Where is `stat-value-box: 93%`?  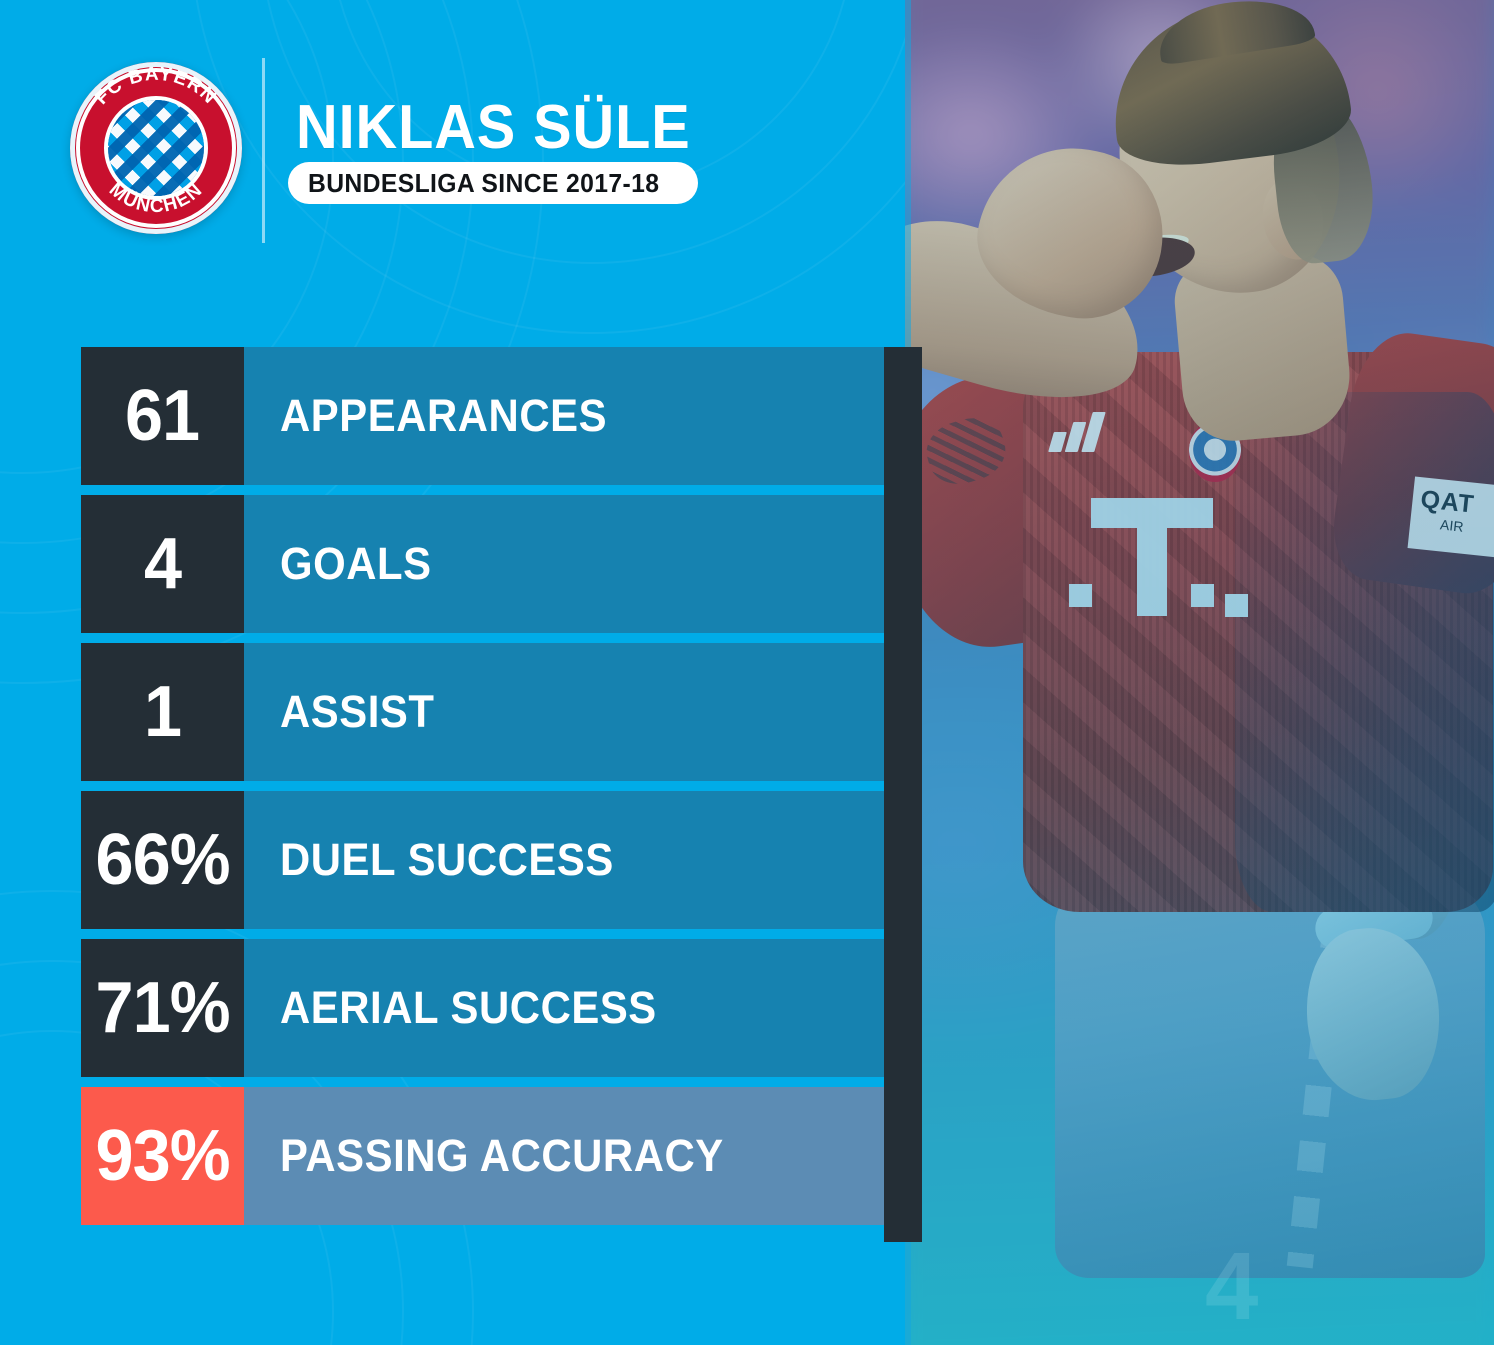
stat-value-box: 93% is located at coordinates (162, 1156).